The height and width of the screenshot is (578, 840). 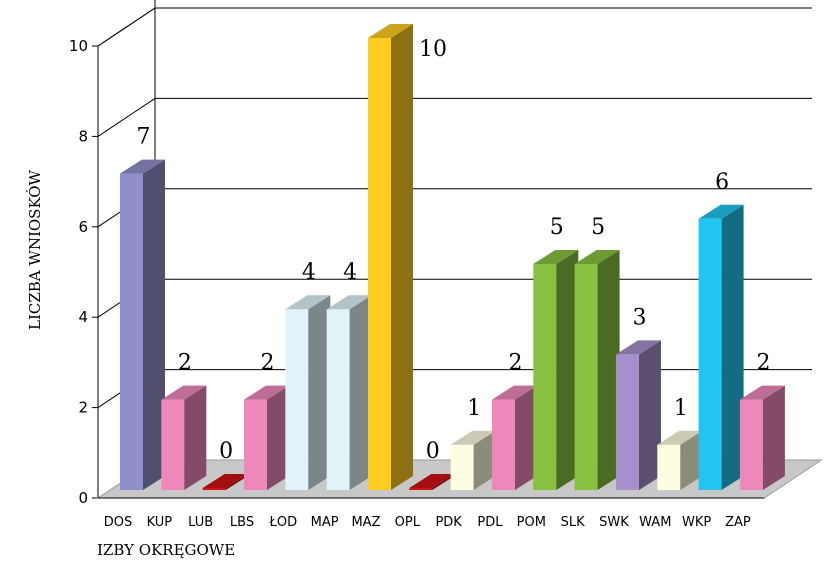 I want to click on x-tick-label: WKP, so click(x=696, y=522).